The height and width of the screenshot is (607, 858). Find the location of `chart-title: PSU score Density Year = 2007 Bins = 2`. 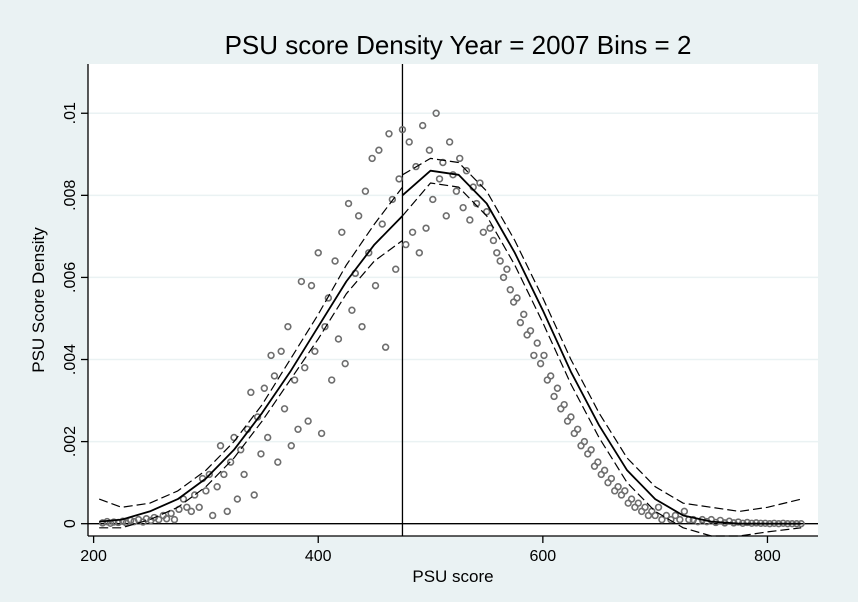

chart-title: PSU score Density Year = 2007 Bins = 2 is located at coordinates (458, 45).